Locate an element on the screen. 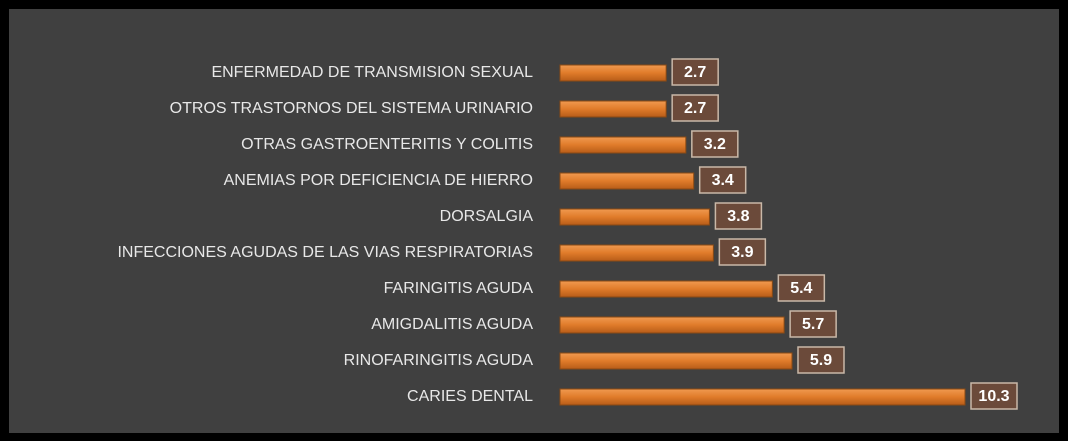  value-label: 3.9 is located at coordinates (742, 252).